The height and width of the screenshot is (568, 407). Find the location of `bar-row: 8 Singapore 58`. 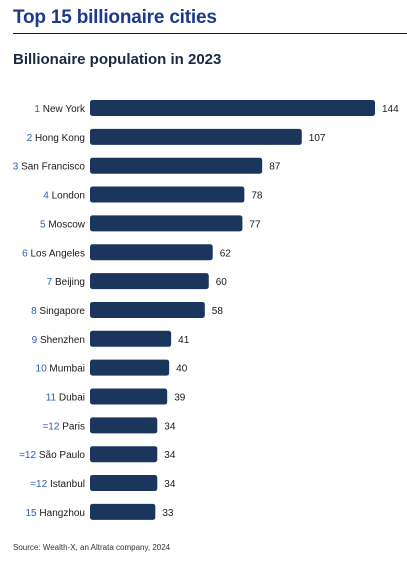

bar-row: 8 Singapore 58 is located at coordinates (127, 309).